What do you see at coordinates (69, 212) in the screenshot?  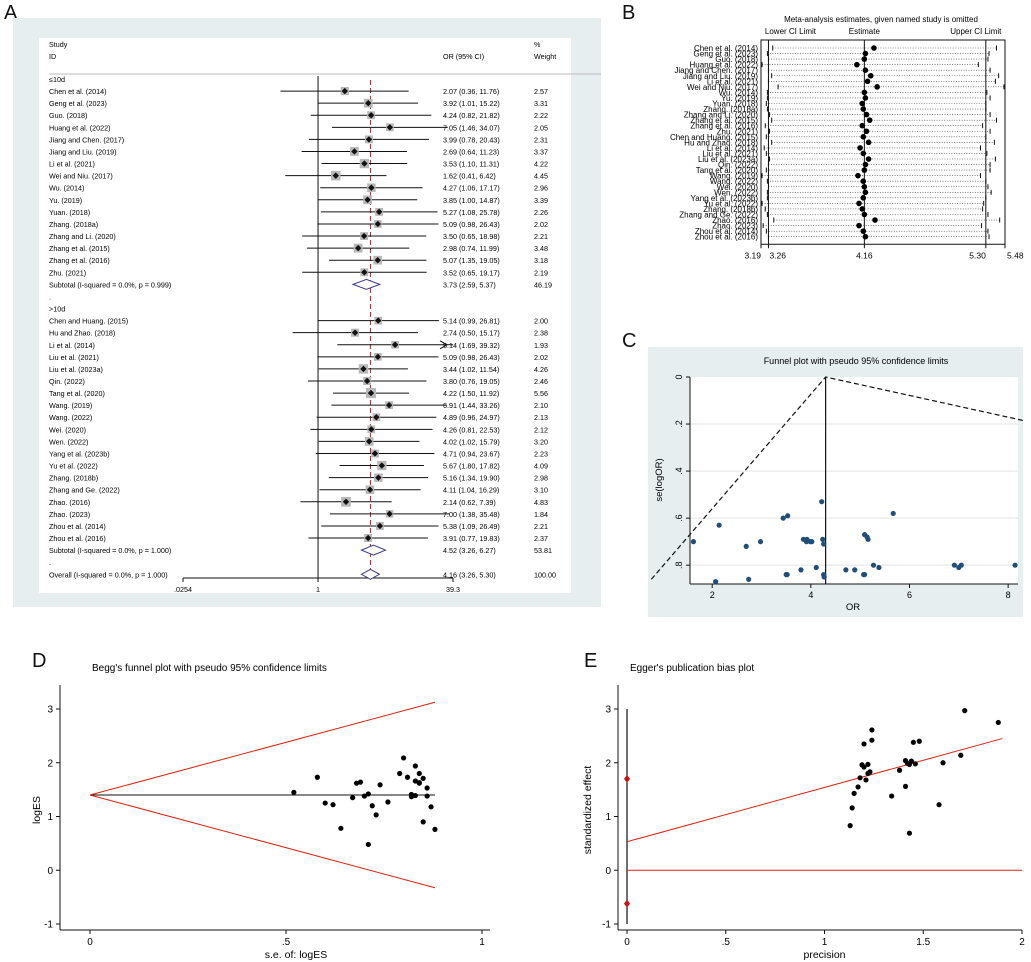 I see `study-label: Yuan. (2018)` at bounding box center [69, 212].